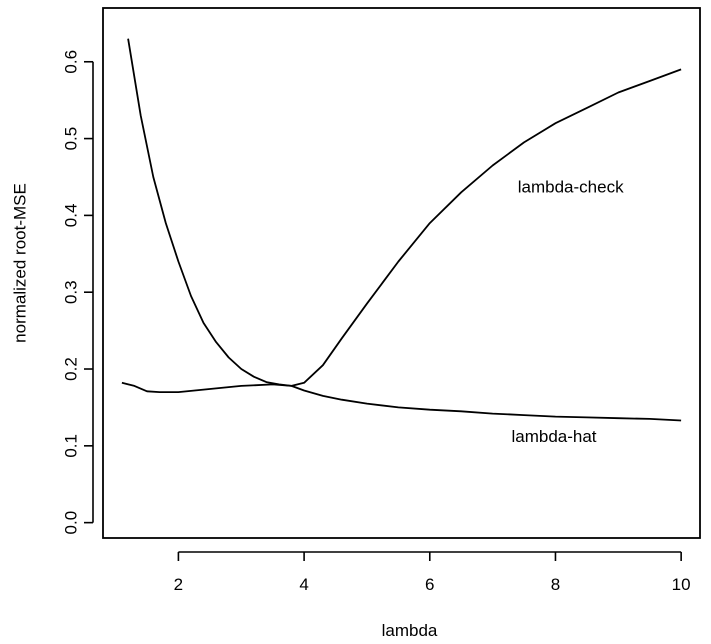 The width and height of the screenshot is (711, 644). I want to click on y-tick-label: 0.2, so click(71, 369).